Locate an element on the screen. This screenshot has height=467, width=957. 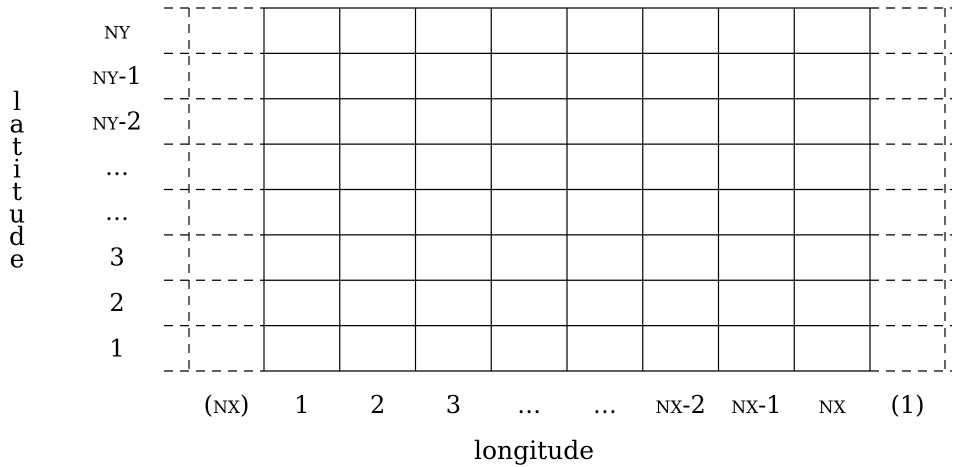
row-label: 2 is located at coordinates (116, 303).